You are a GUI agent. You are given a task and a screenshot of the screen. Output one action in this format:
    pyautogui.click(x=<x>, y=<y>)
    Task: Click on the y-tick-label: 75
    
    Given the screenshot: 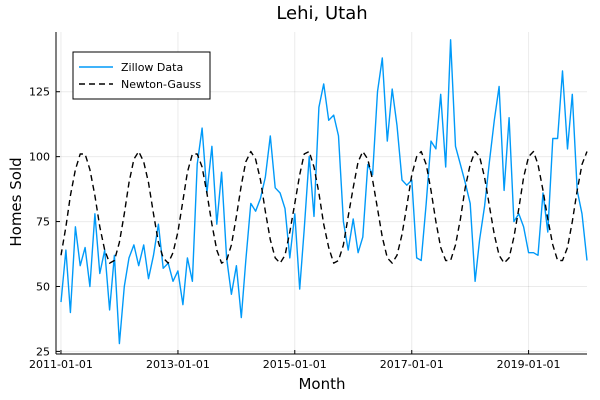 What is the action you would take?
    pyautogui.click(x=43, y=222)
    